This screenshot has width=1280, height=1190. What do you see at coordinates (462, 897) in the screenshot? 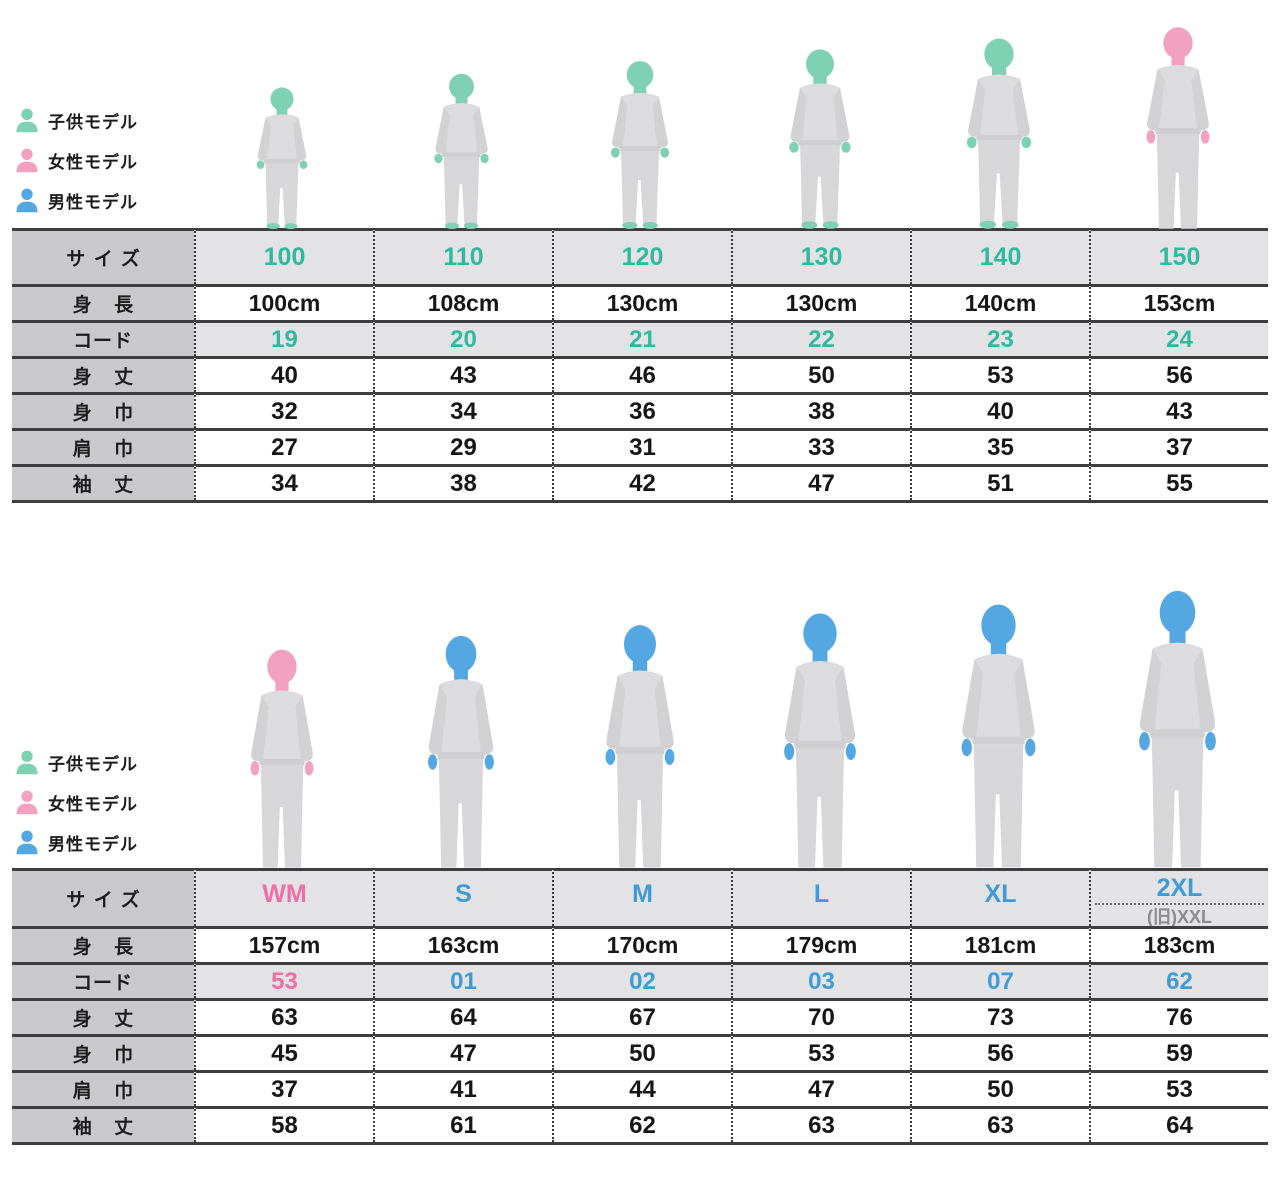
I see `adults-size-S: S` at bounding box center [462, 897].